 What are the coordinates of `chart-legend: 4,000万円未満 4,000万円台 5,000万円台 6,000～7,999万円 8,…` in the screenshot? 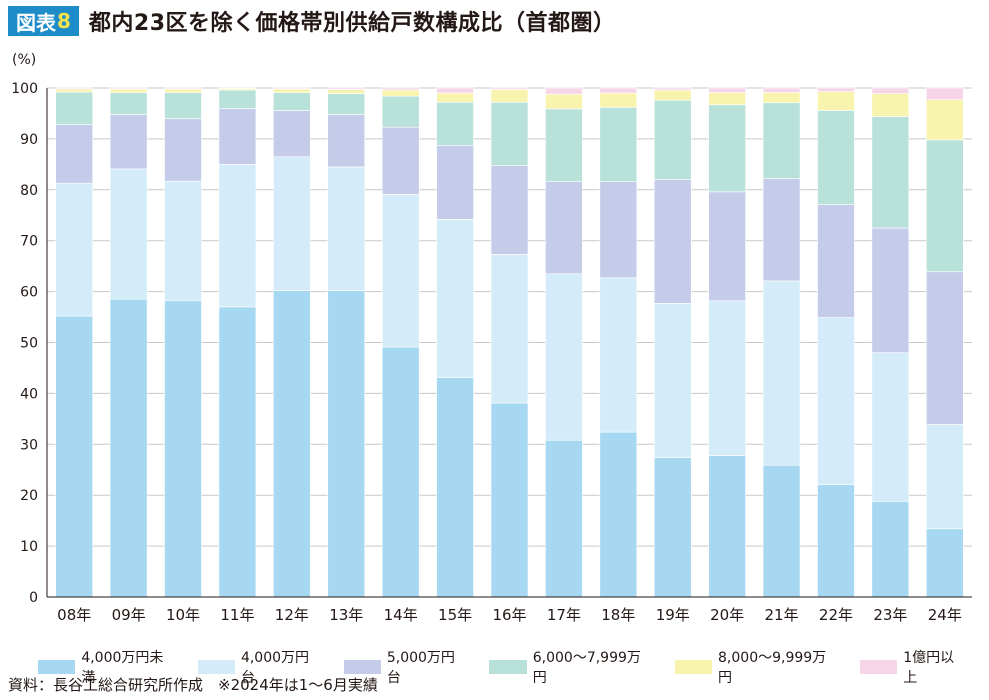 It's located at (513, 667).